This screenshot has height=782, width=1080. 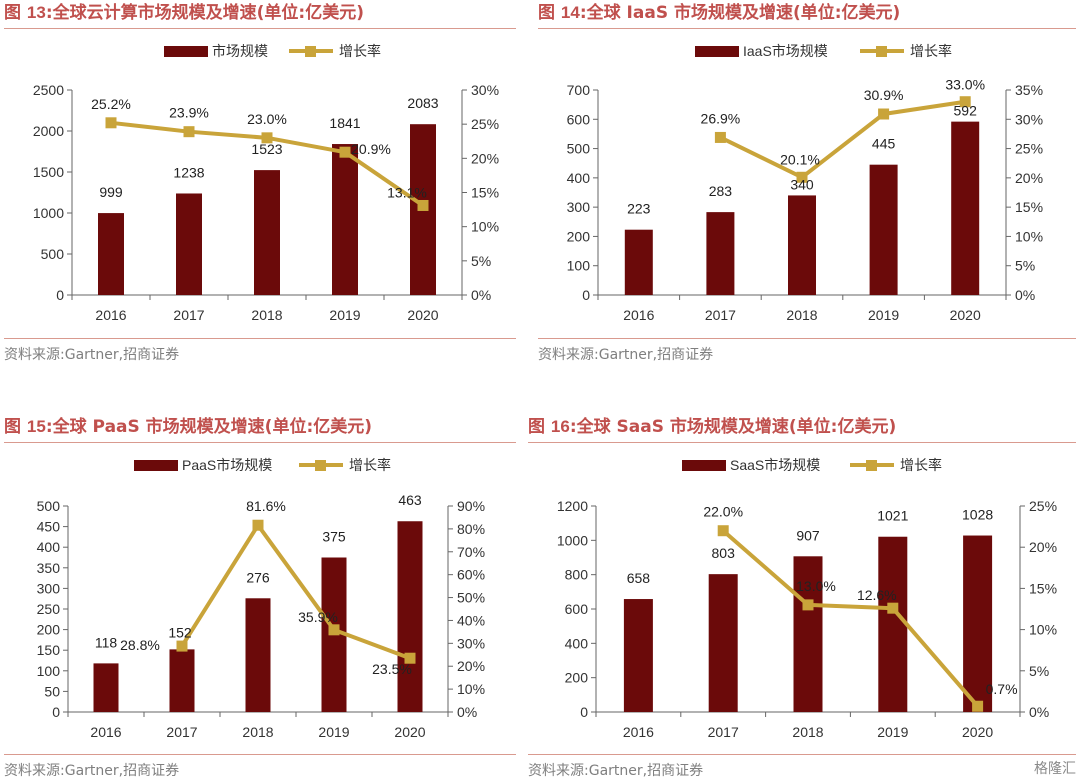 What do you see at coordinates (267, 119) in the screenshot?
I see `line-data-label: 23.0%` at bounding box center [267, 119].